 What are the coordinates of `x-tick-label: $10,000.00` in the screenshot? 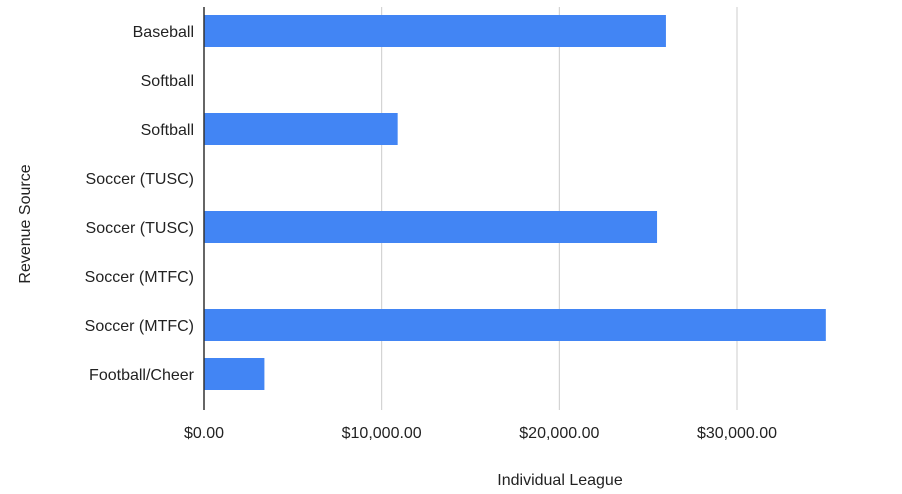 It's located at (382, 433).